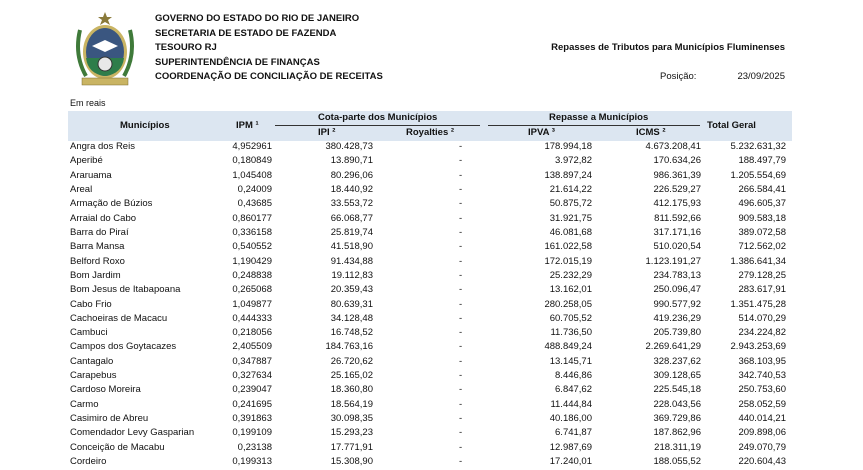  I want to click on cell-municipality: Bom Jesus de Itabapoana, so click(125, 290).